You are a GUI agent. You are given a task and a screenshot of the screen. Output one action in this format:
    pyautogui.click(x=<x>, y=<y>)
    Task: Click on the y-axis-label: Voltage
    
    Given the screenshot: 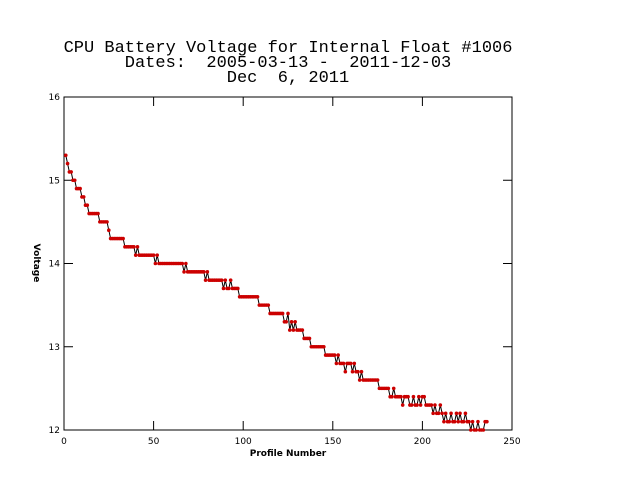 What is the action you would take?
    pyautogui.click(x=36, y=263)
    